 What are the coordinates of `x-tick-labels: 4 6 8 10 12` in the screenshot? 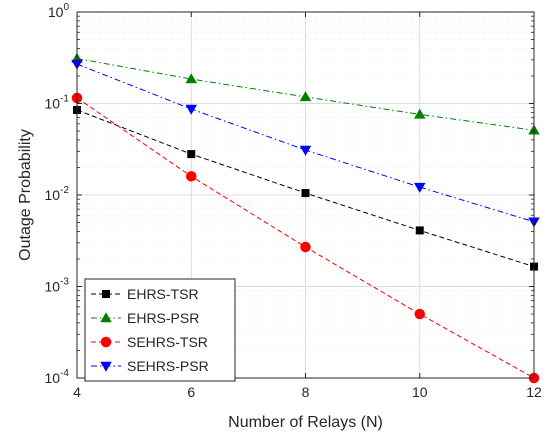 It's located at (307, 392).